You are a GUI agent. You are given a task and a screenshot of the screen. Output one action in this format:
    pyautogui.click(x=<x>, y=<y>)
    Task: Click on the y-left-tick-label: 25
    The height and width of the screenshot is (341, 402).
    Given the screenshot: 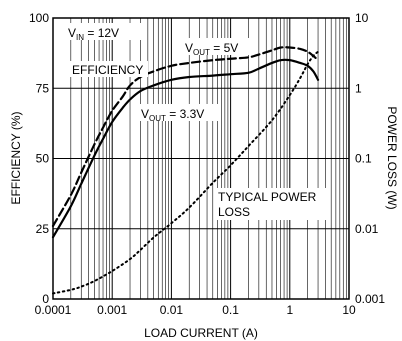 What is the action you would take?
    pyautogui.click(x=43, y=229)
    